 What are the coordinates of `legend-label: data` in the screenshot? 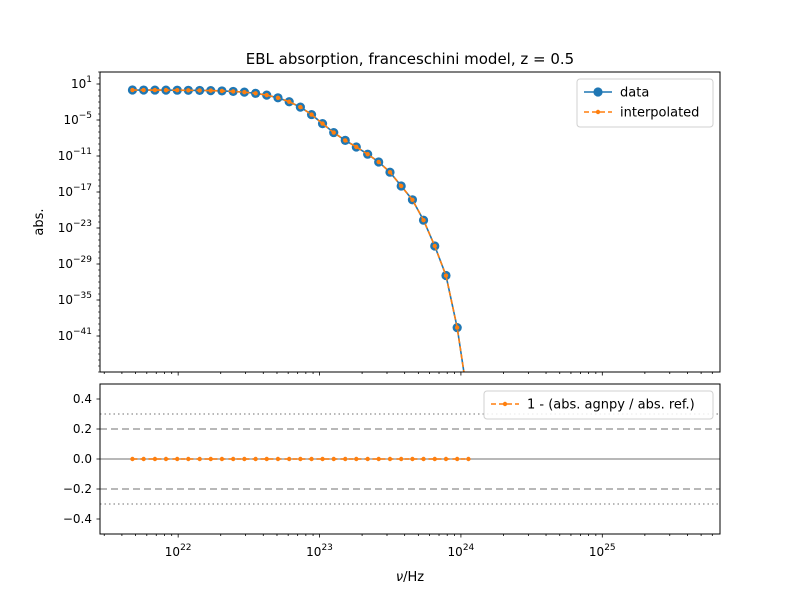 It's located at (634, 93).